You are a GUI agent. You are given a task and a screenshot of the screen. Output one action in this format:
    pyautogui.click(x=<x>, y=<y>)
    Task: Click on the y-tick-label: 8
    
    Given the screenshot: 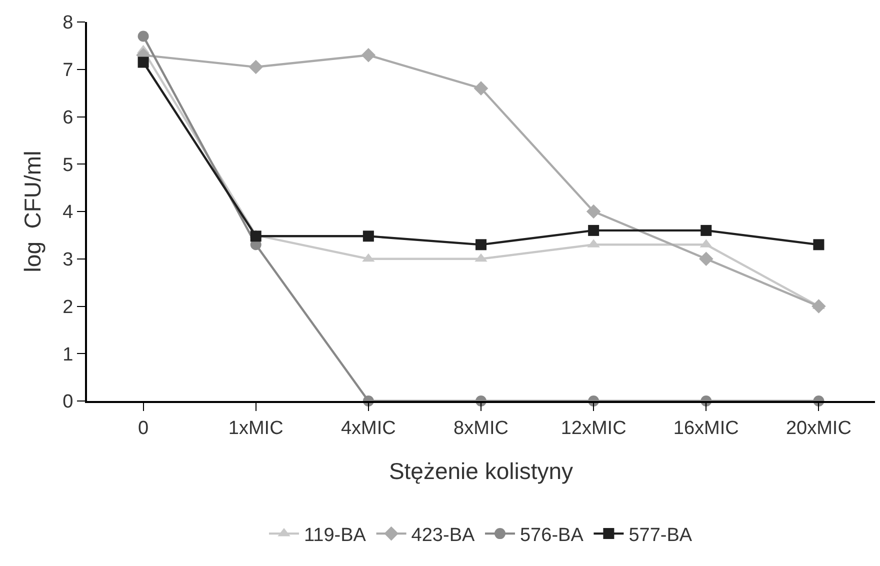 What is the action you would take?
    pyautogui.click(x=68, y=23)
    